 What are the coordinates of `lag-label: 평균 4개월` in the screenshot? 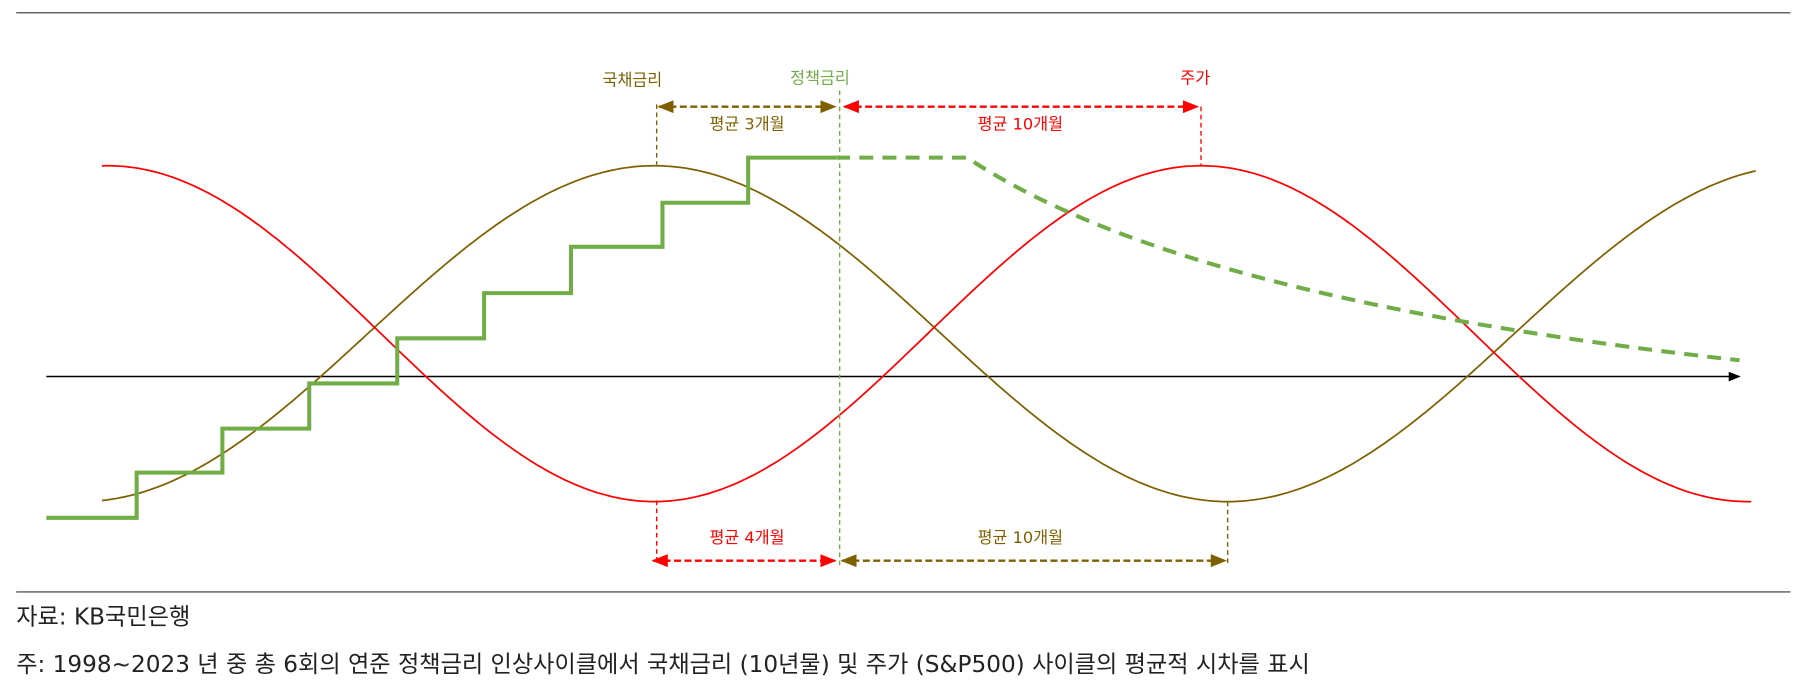 It's located at (746, 537).